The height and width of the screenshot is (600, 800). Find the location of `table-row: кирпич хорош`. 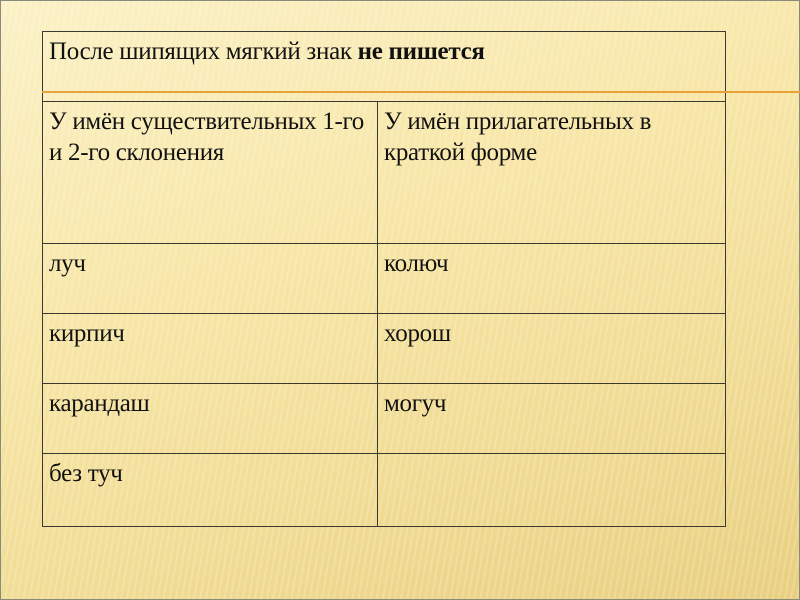

table-row: кирпич хорош is located at coordinates (384, 348).